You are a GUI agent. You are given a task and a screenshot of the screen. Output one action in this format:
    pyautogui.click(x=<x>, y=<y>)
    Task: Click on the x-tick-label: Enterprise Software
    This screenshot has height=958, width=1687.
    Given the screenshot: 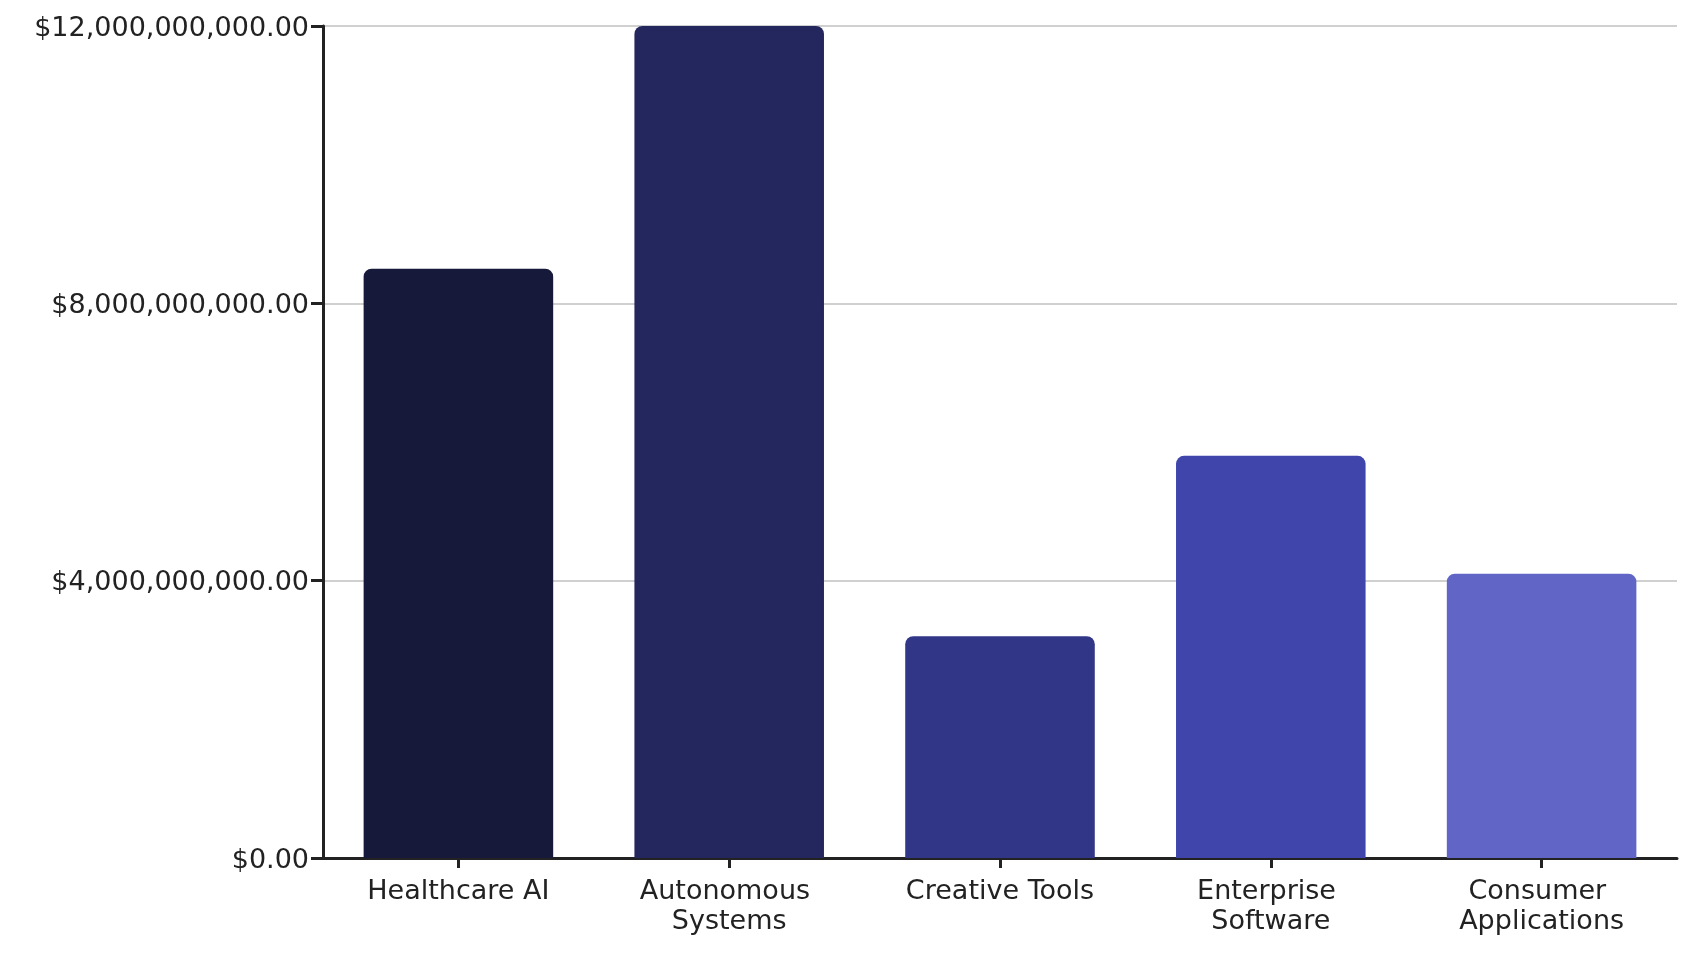 What is the action you would take?
    pyautogui.click(x=1271, y=904)
    